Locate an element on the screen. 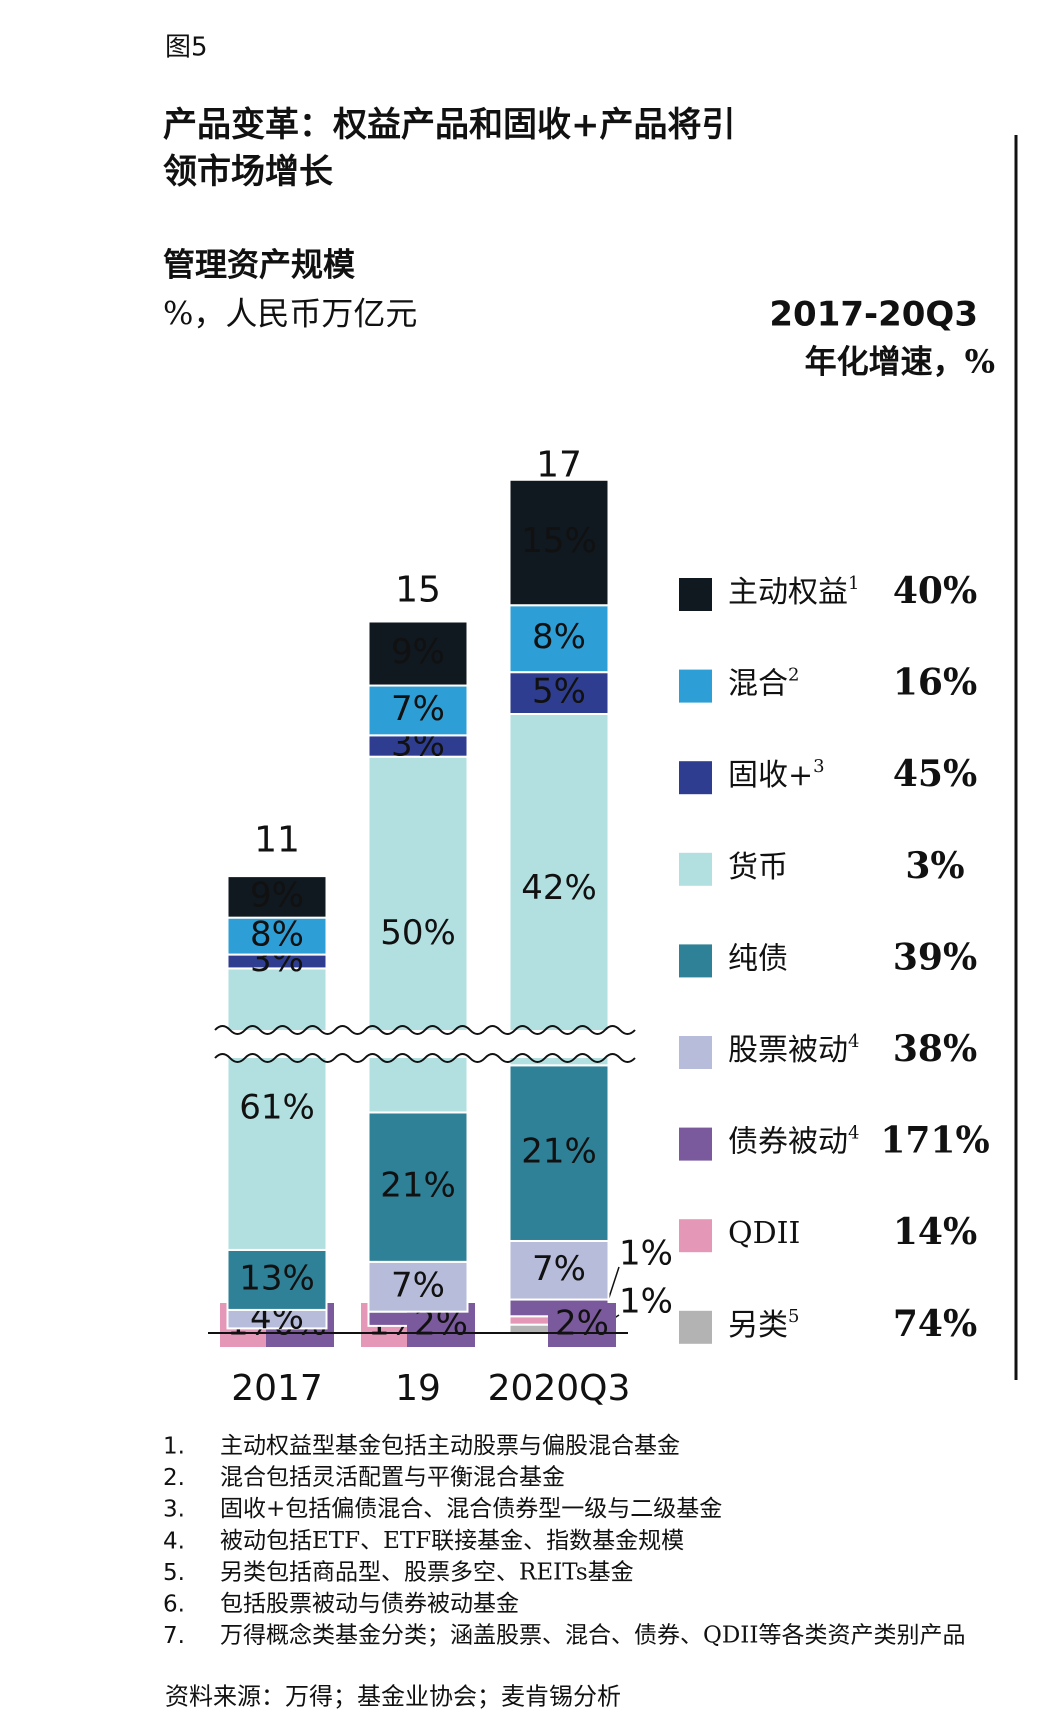  legend-note: 5 is located at coordinates (793, 1316).